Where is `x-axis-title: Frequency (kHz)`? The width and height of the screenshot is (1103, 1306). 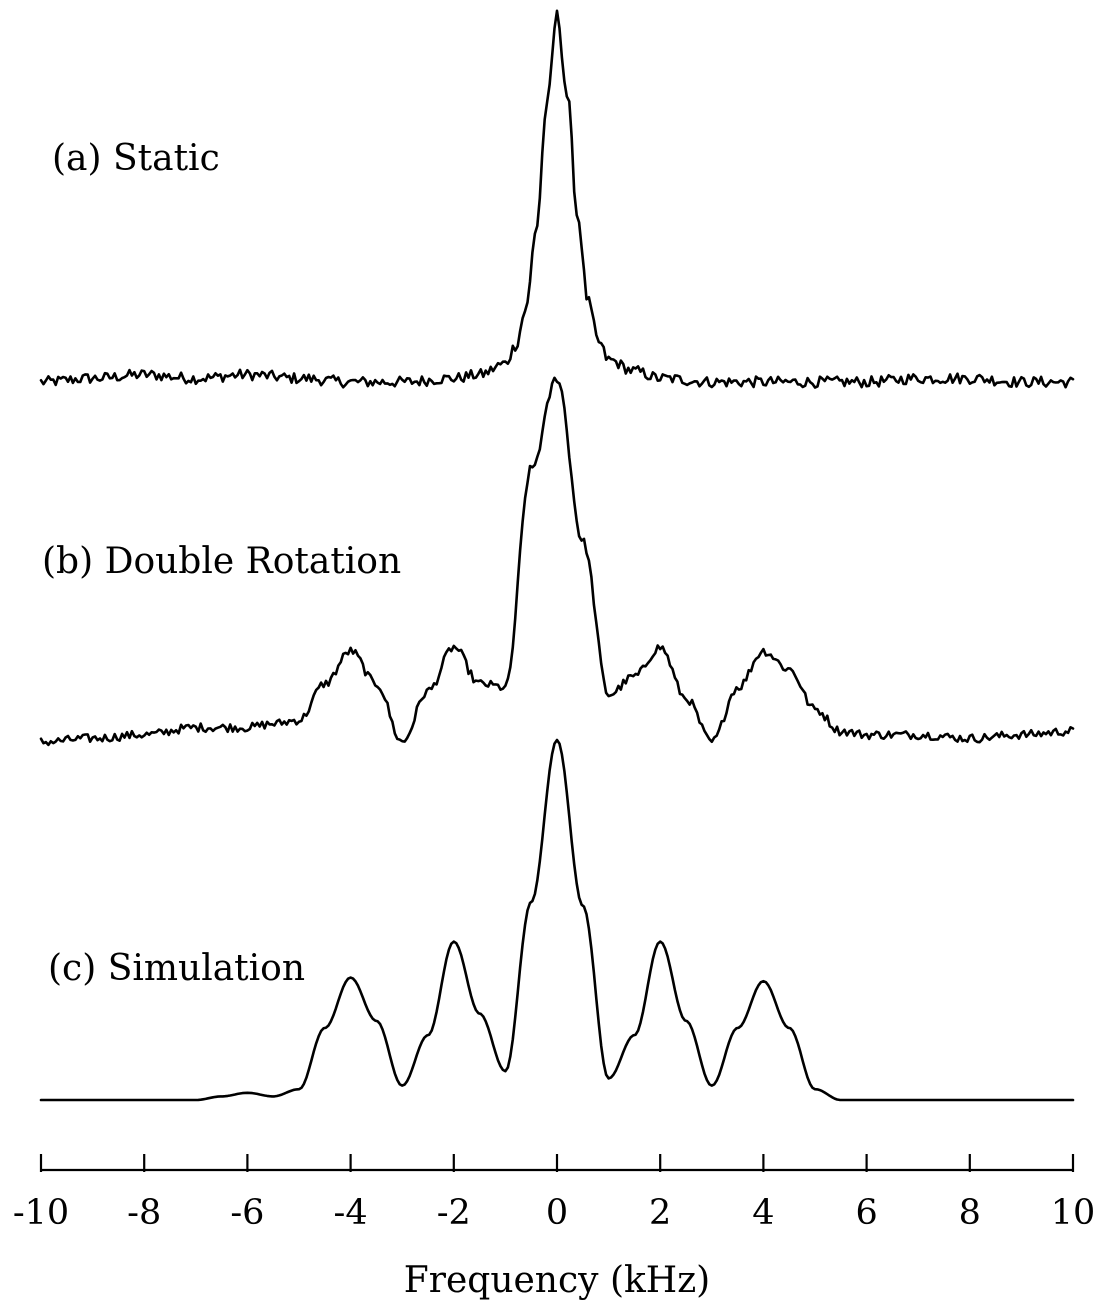 x-axis-title: Frequency (kHz) is located at coordinates (557, 1280).